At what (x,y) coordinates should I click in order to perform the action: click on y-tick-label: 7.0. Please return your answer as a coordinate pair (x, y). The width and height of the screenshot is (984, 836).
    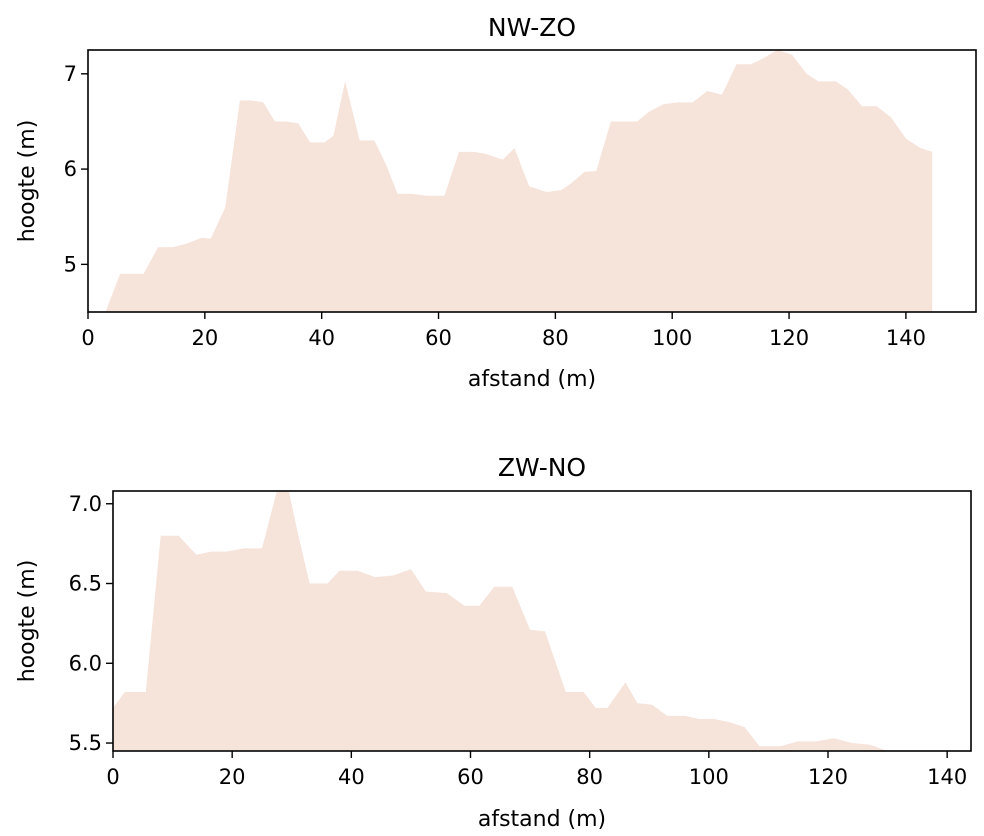
    Looking at the image, I should click on (85, 504).